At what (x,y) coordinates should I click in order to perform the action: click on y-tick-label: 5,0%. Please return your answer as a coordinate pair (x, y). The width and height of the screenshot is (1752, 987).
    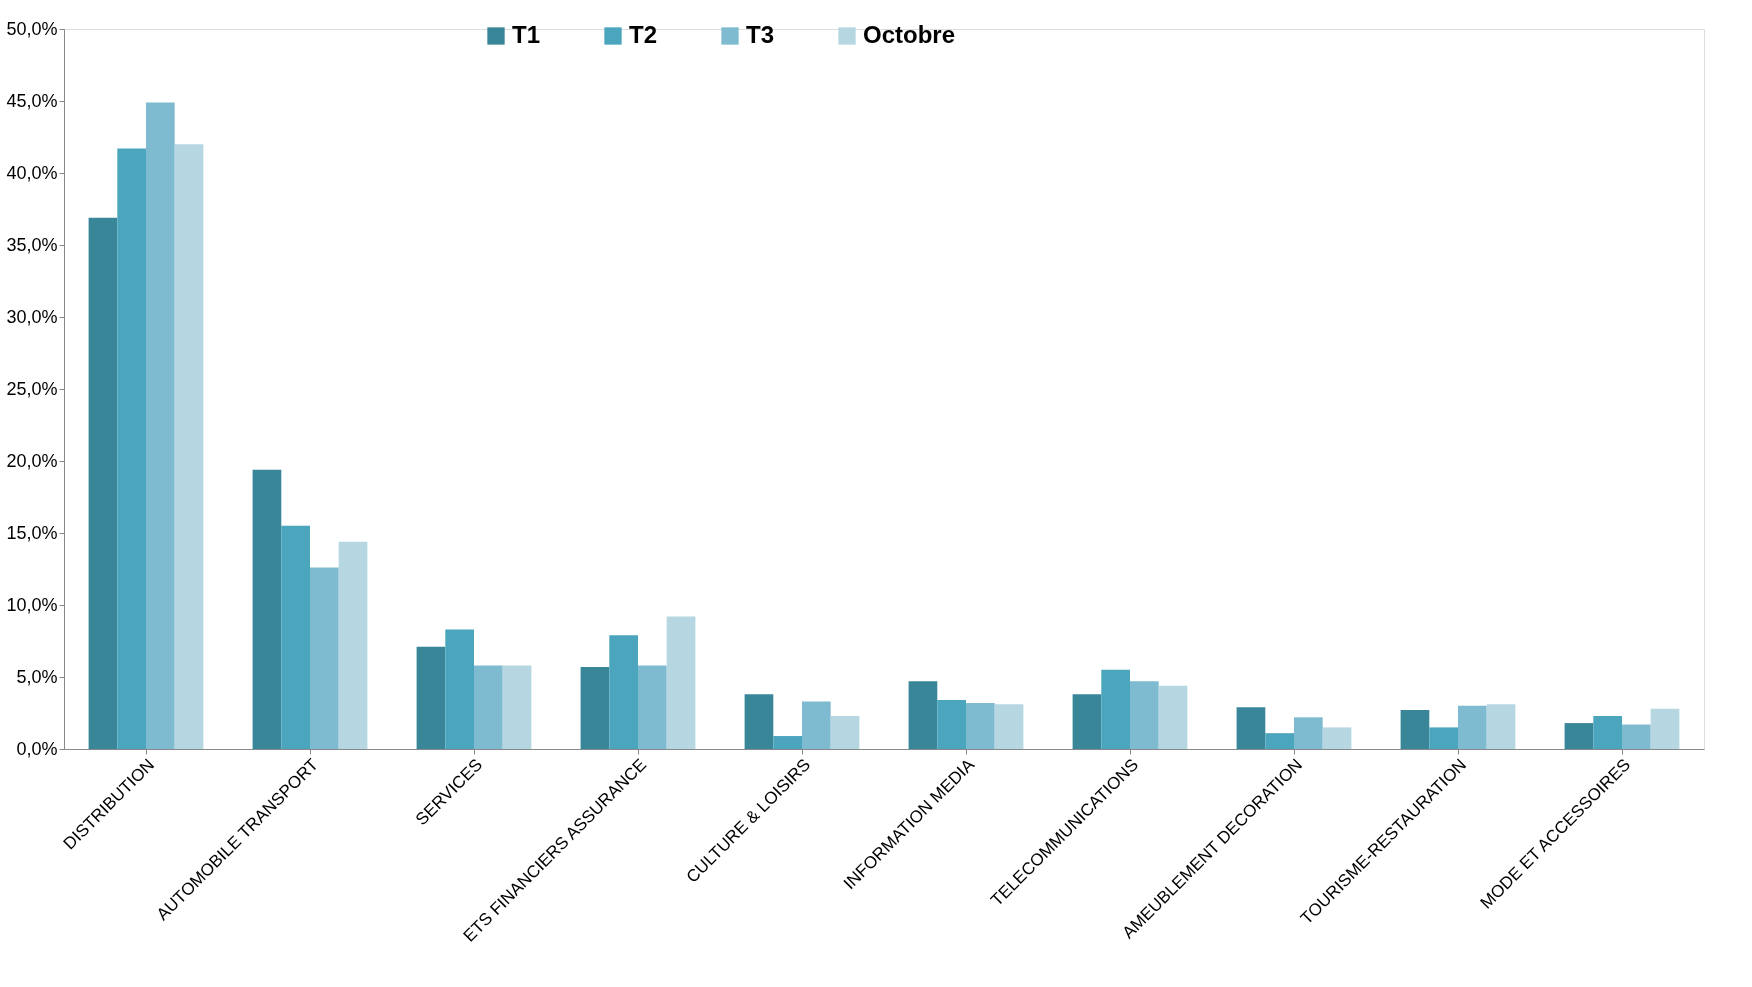
    Looking at the image, I should click on (37, 676).